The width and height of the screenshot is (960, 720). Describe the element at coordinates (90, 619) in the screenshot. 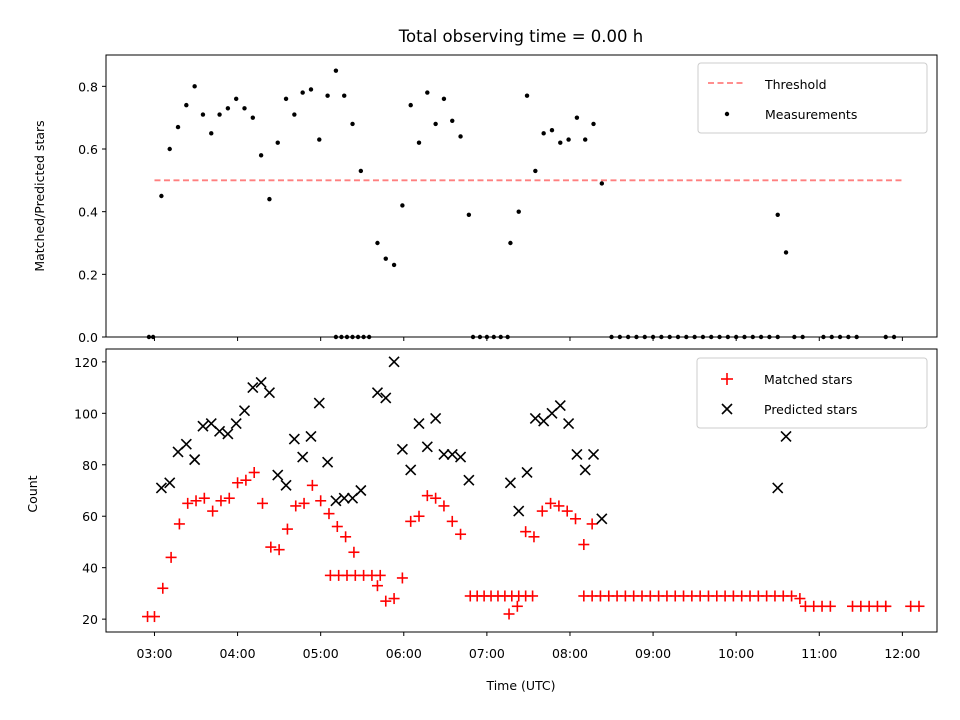

I see `bottom-y-tick-label: 20` at that location.